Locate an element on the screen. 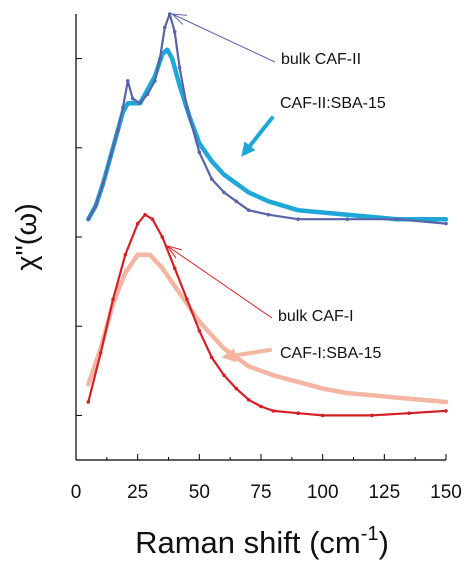 The image size is (470, 562). x-axis-title-close: ) is located at coordinates (384, 542).